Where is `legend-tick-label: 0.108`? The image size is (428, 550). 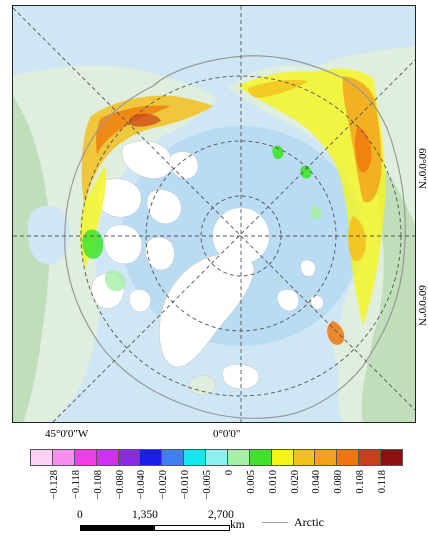 legend-tick-label: 0.108 is located at coordinates (361, 482).